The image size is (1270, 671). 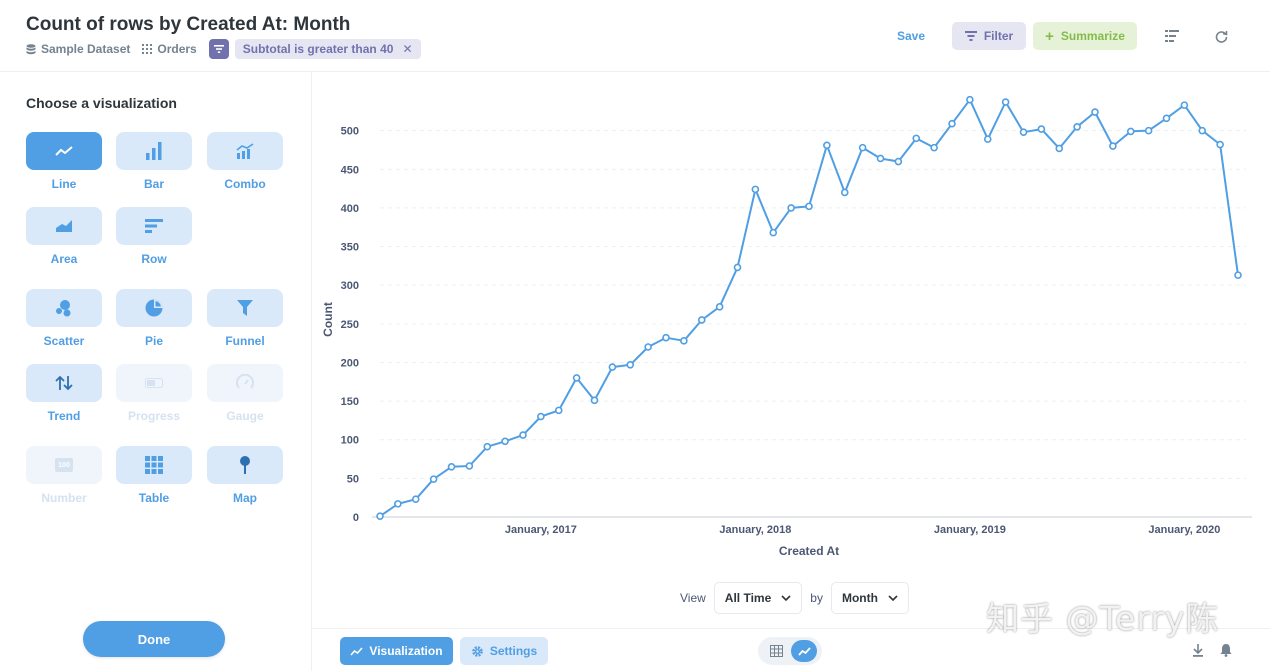 What do you see at coordinates (1092, 36) in the screenshot?
I see `summarize-button-label: Summarize` at bounding box center [1092, 36].